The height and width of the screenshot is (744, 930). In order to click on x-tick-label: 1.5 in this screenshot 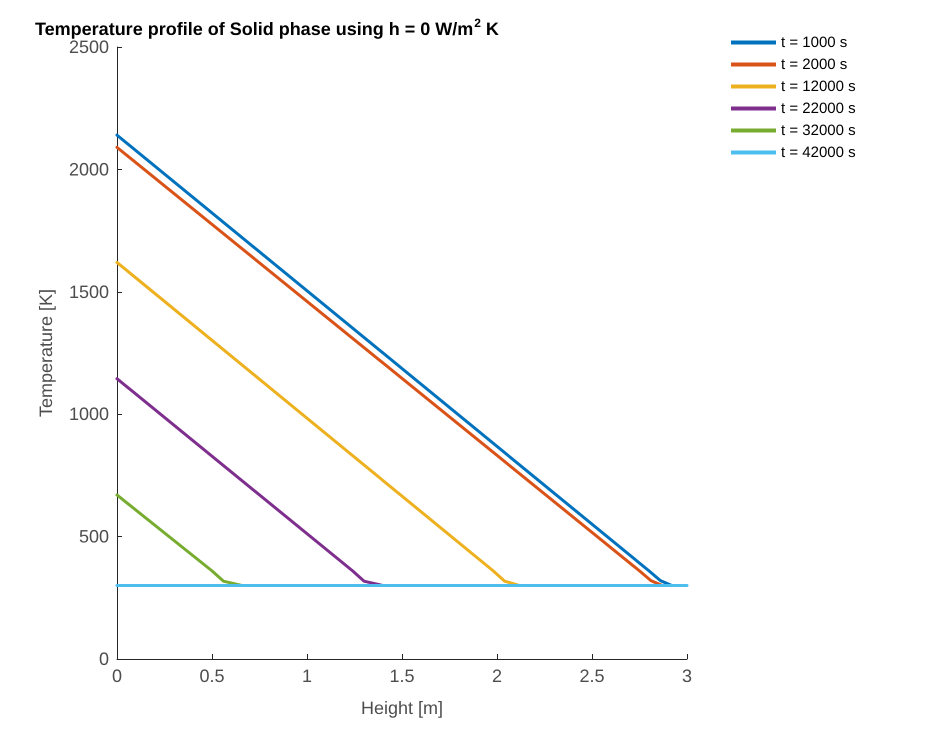, I will do `click(402, 676)`.